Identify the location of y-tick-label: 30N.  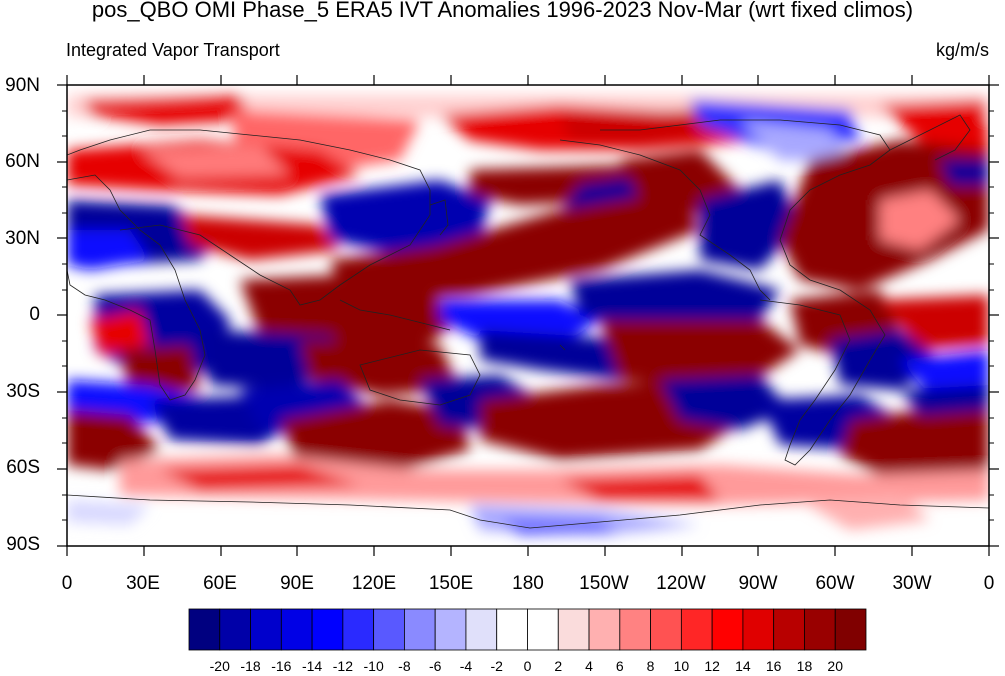
(22, 238).